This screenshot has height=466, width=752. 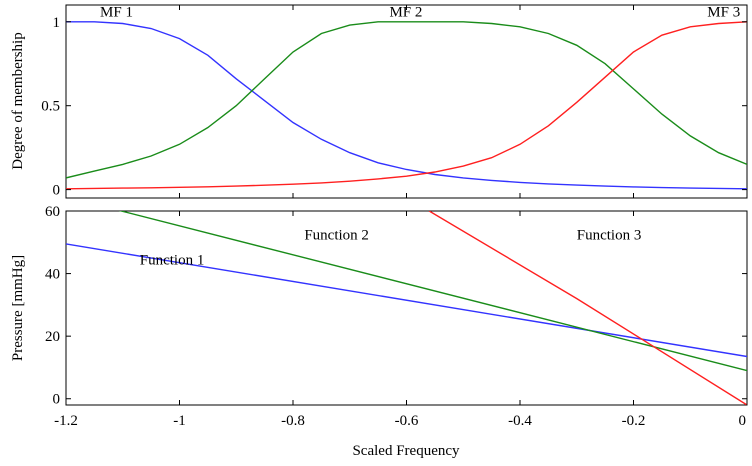 I want to click on annotation-function-3: Function 3, so click(x=609, y=235).